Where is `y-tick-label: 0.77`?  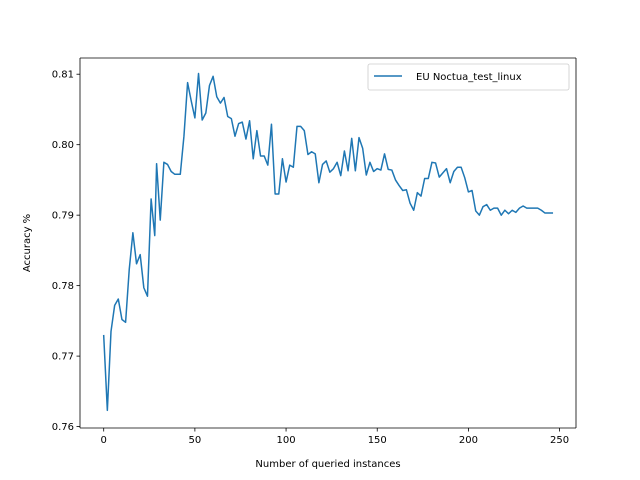 y-tick-label: 0.77 is located at coordinates (63, 357).